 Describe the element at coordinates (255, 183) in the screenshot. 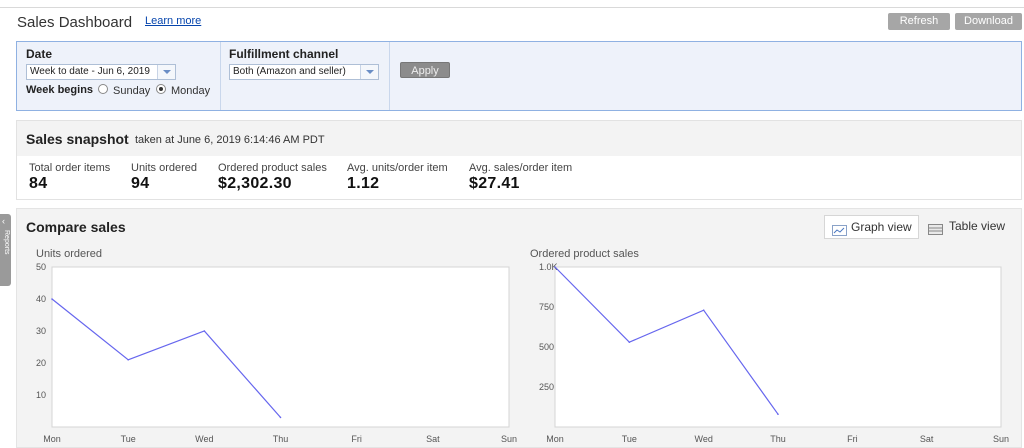

I see `metric-value: $2,302.30` at that location.